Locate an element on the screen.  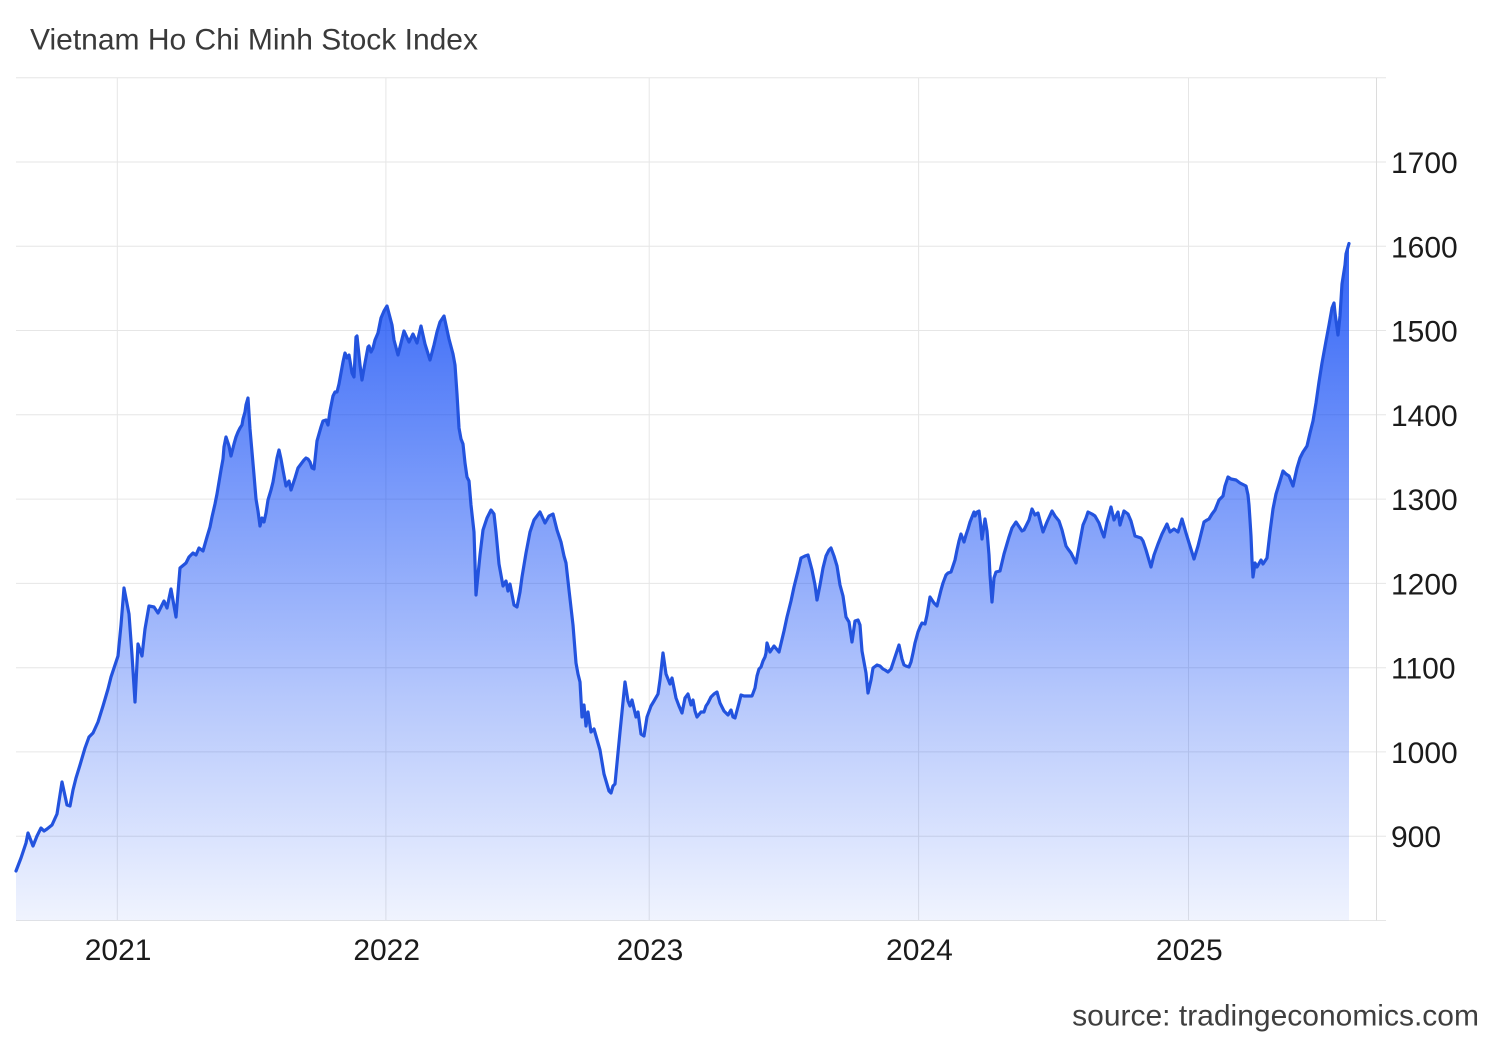
svg-text:Vietnam Ho Chi Minh Stock Inde: Vietnam Ho Chi Minh Stock Index is located at coordinates (254, 40).